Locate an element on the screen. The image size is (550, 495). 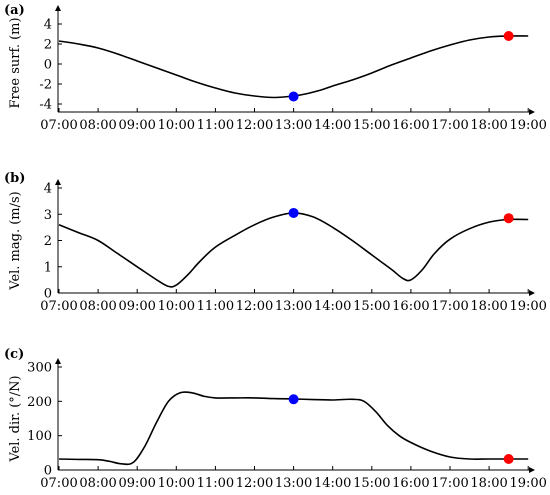
y-tick-label: -4 is located at coordinates (45, 105).